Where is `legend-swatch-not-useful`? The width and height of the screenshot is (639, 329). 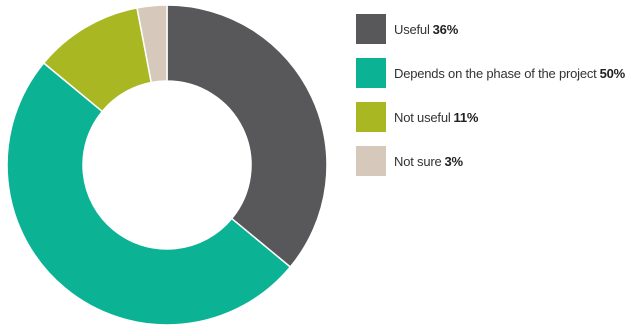 legend-swatch-not-useful is located at coordinates (371, 117).